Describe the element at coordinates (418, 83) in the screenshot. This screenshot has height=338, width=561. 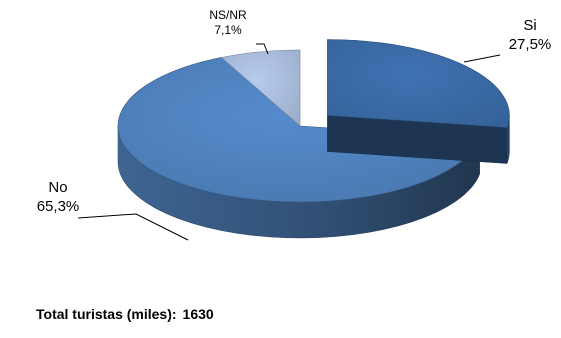
I see `pie-slice-si` at that location.